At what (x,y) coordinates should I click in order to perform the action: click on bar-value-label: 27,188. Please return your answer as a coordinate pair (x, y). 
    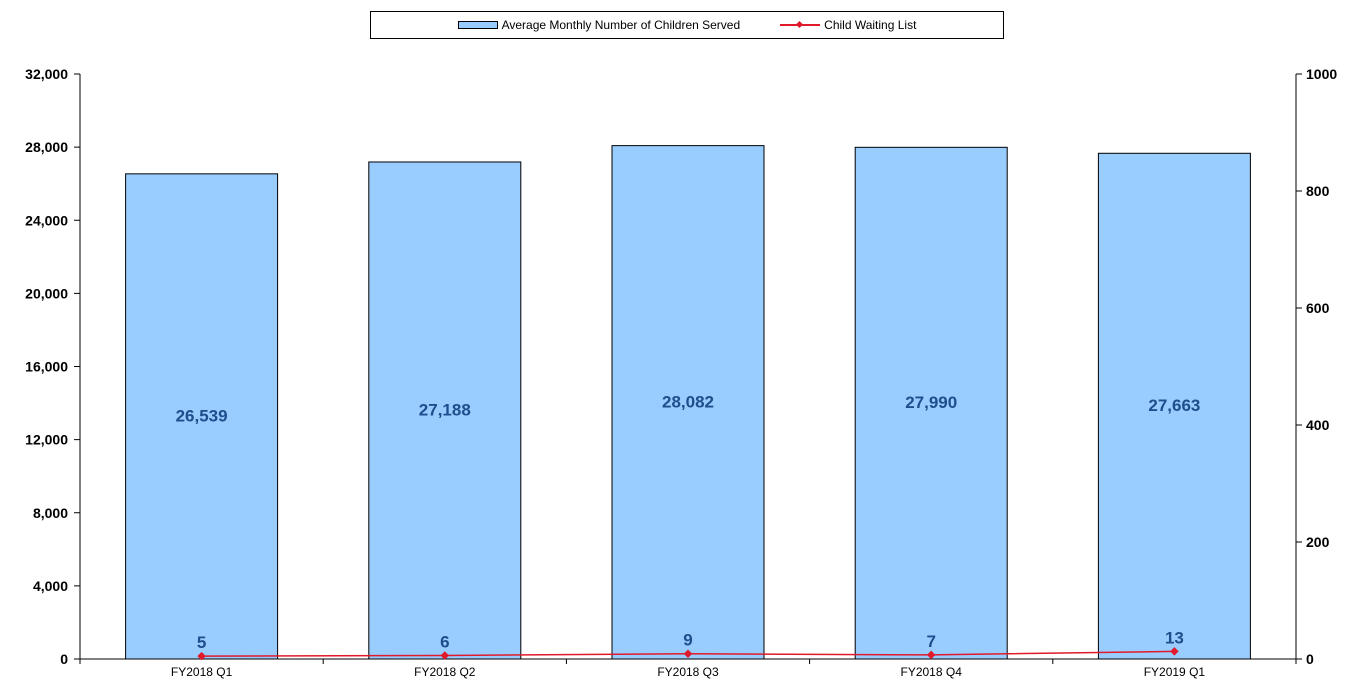
    Looking at the image, I should click on (445, 409).